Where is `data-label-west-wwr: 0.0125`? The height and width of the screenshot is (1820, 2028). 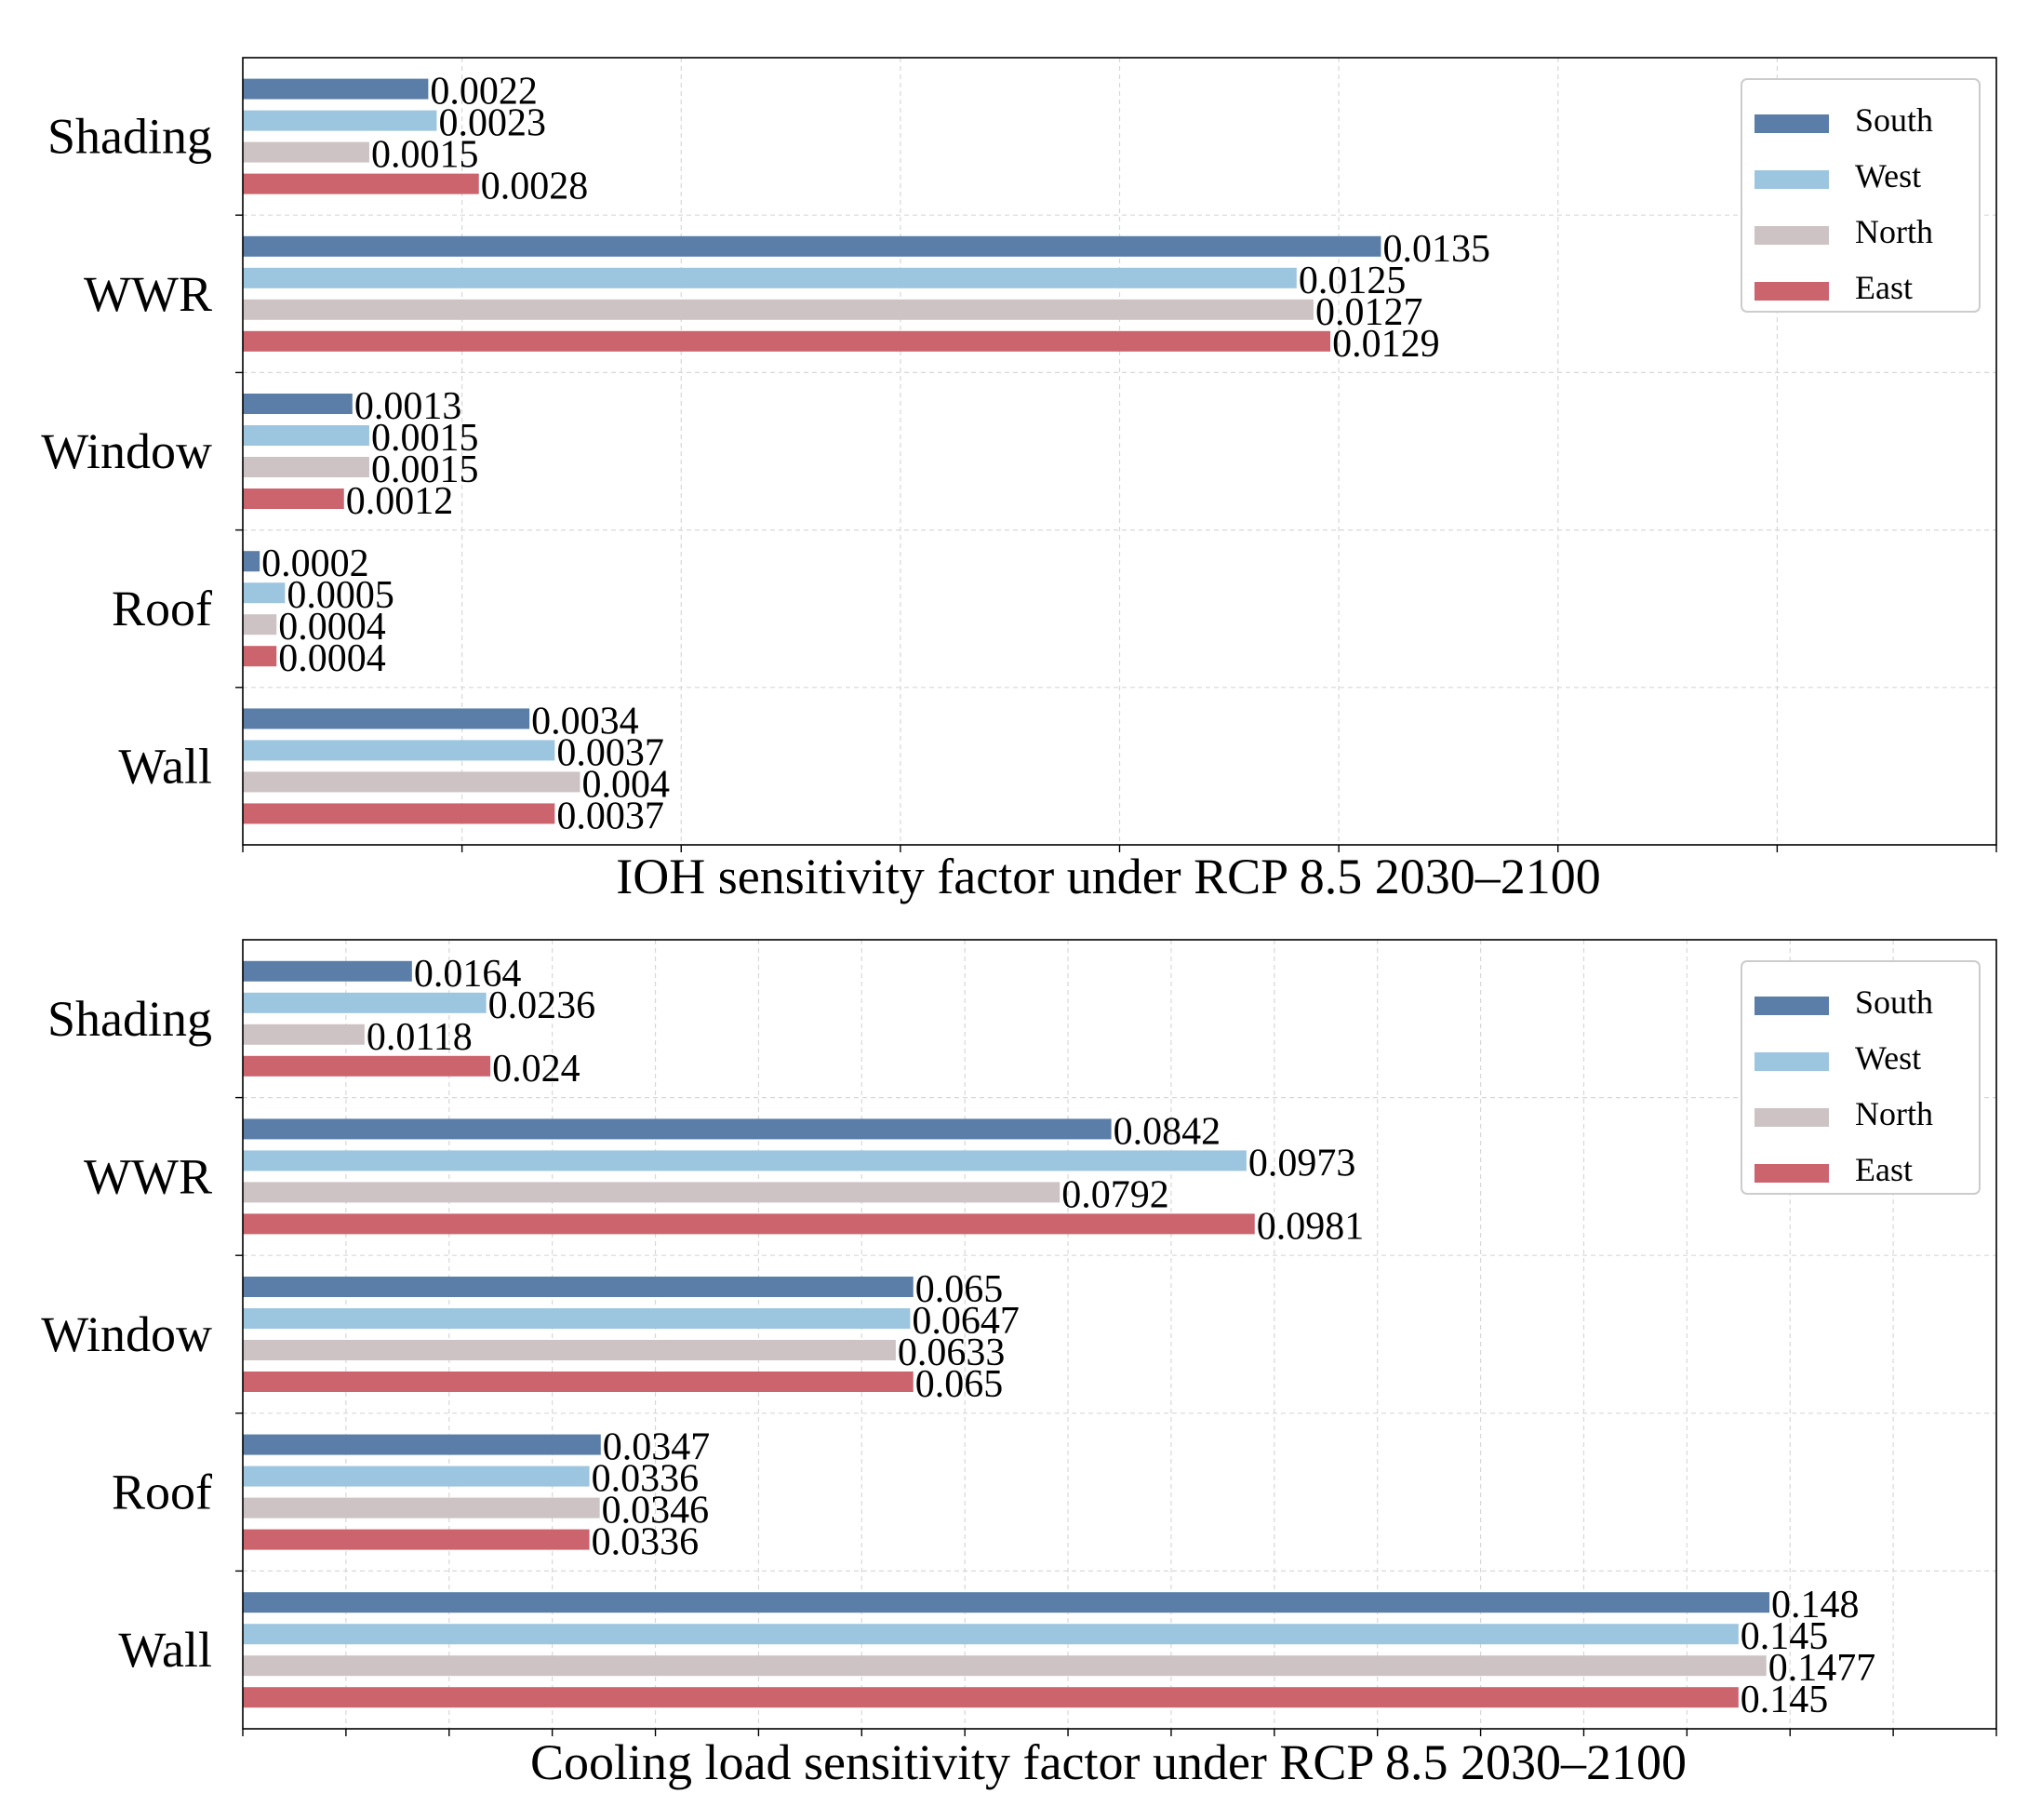
data-label-west-wwr: 0.0125 is located at coordinates (1353, 281).